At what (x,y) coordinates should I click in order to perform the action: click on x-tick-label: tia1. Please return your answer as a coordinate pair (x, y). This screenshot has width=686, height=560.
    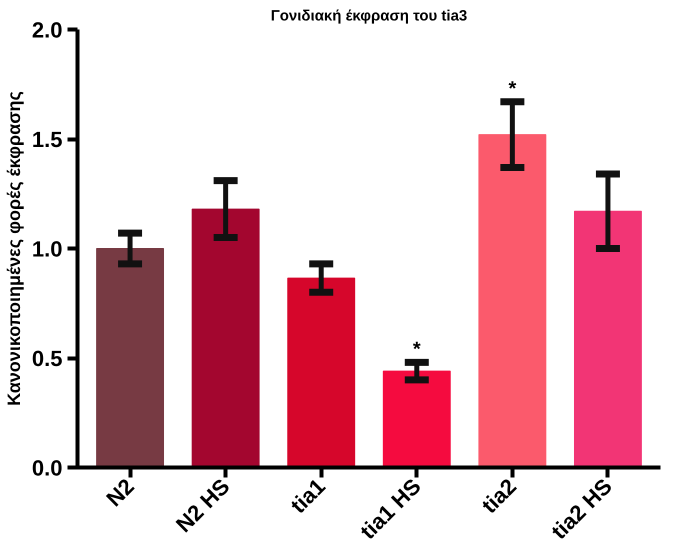
    Looking at the image, I should click on (308, 496).